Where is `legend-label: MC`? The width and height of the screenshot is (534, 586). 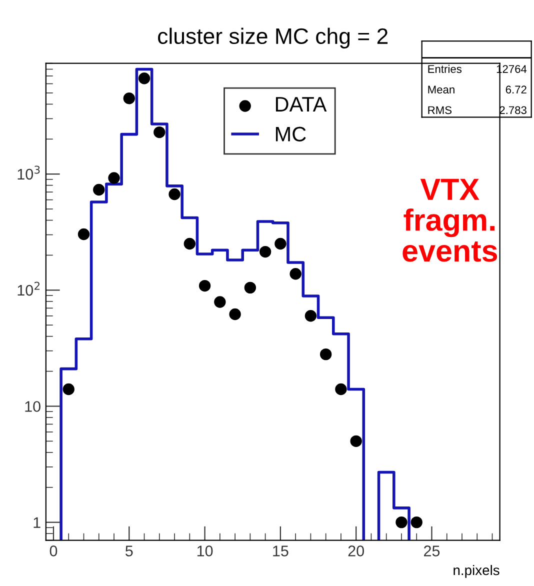 legend-label: MC is located at coordinates (291, 134).